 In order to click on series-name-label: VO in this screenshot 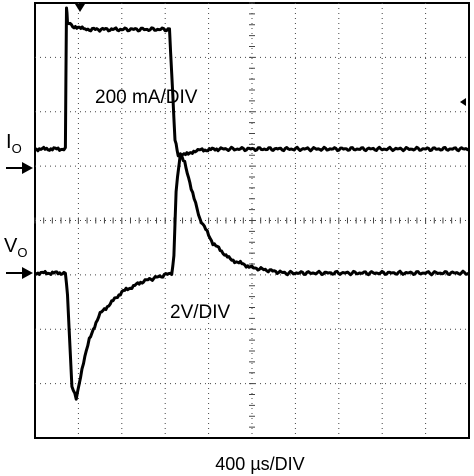, I will do `click(15, 247)`.